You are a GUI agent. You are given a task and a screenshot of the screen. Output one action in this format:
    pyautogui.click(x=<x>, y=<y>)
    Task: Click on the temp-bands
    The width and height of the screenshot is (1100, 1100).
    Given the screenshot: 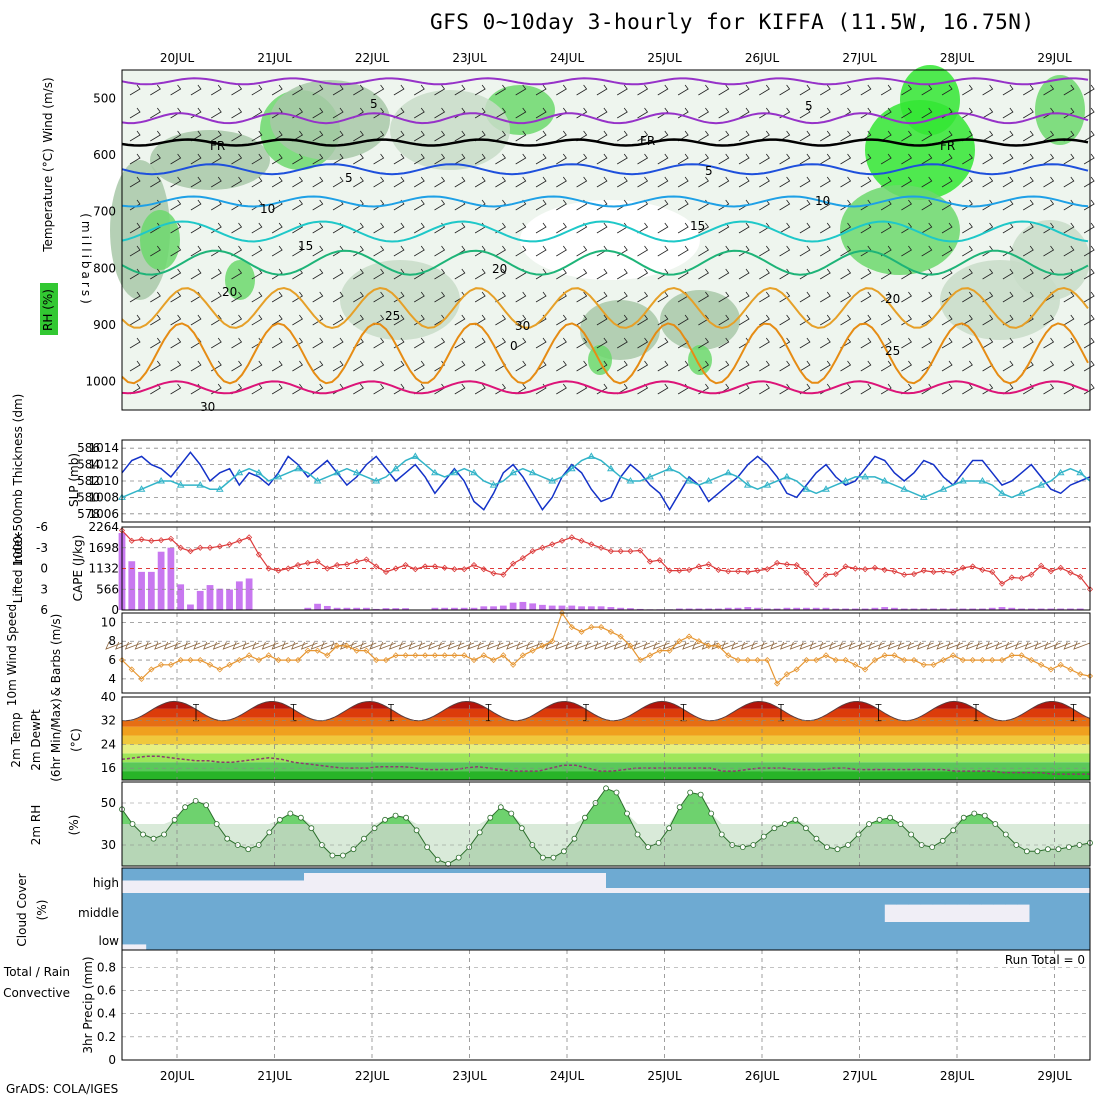 What is the action you would take?
    pyautogui.click(x=606, y=740)
    